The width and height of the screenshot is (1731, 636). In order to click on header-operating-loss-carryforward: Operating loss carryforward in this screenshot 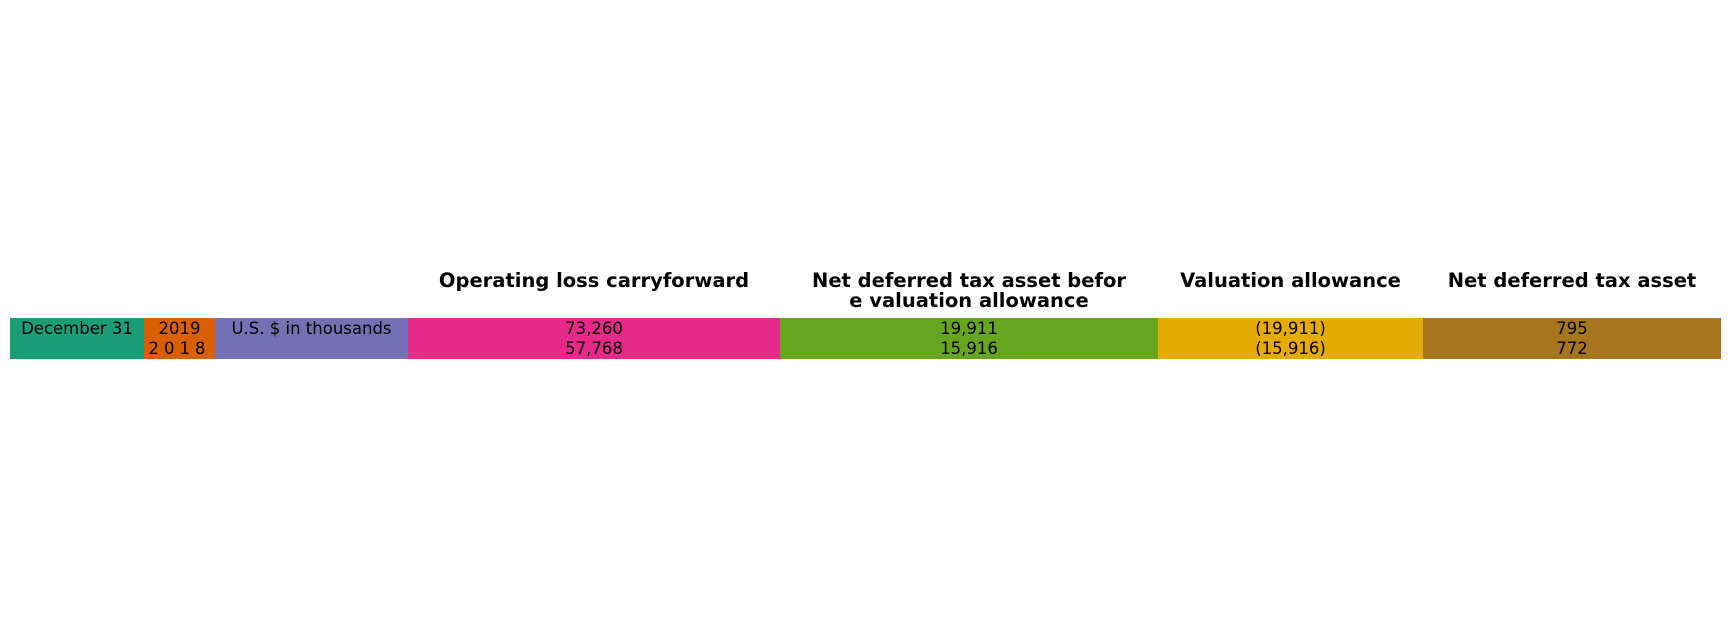, I will do `click(594, 280)`.